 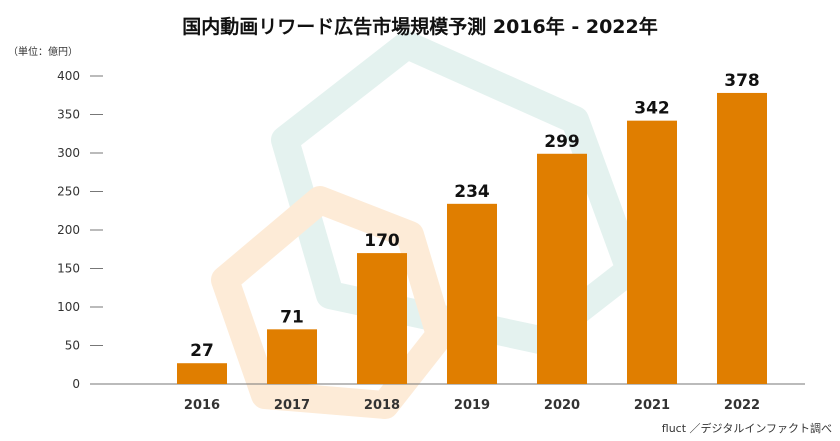 I want to click on bar-2020, so click(x=562, y=268).